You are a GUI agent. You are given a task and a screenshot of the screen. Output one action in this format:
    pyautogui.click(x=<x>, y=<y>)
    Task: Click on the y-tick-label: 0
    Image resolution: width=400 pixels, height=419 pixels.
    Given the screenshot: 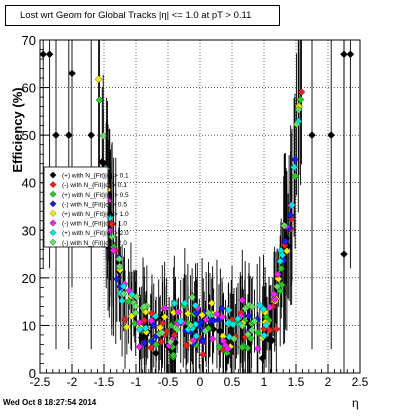 What is the action you would take?
    pyautogui.click(x=32, y=373)
    